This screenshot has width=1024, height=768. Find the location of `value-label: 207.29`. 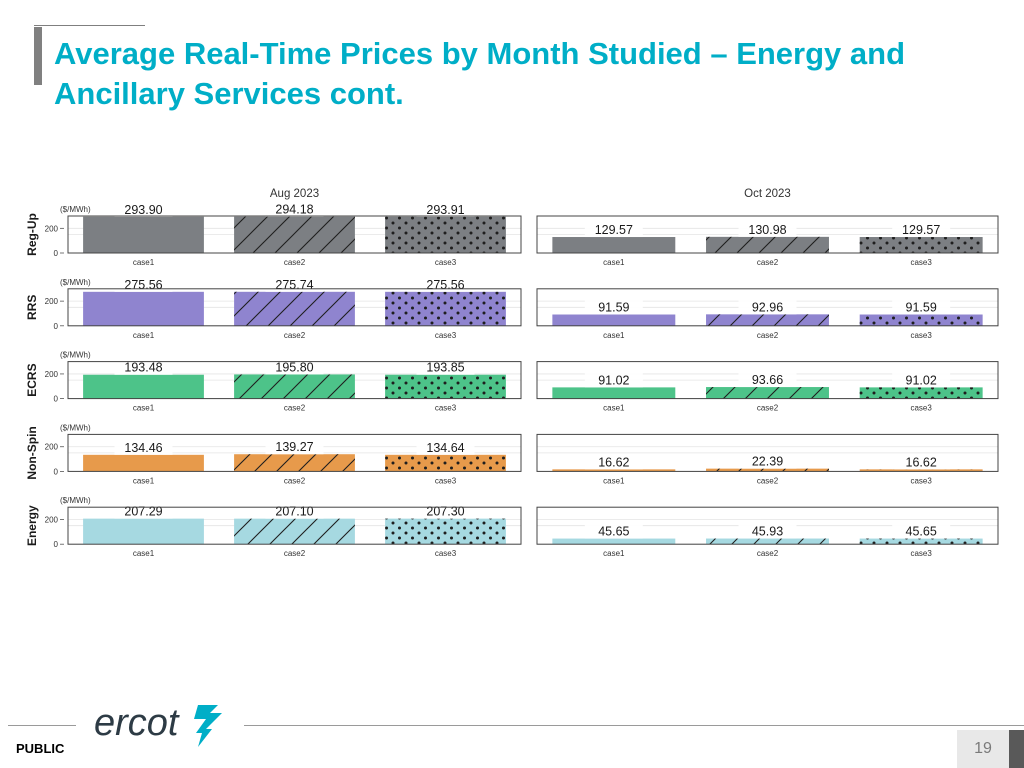

value-label: 207.29 is located at coordinates (143, 512).